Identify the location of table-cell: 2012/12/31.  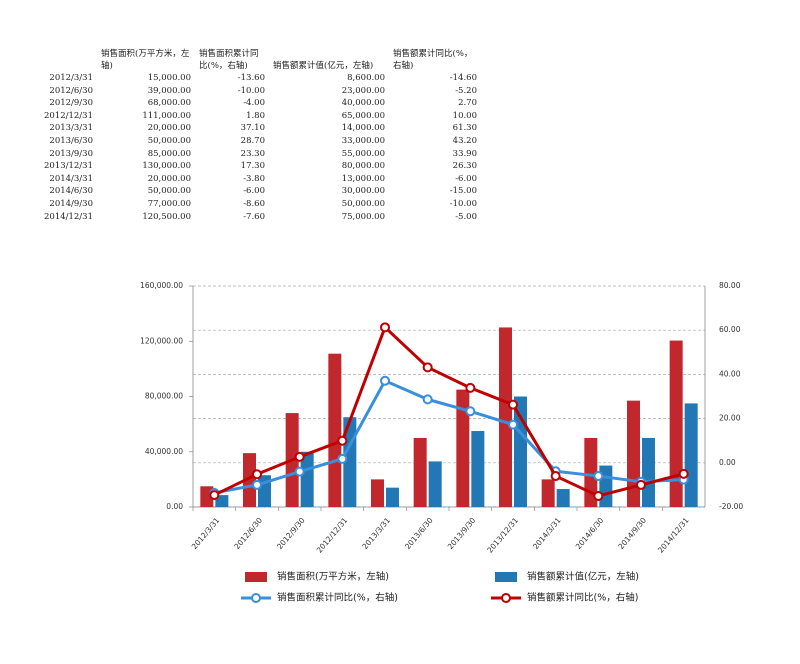
(68, 115).